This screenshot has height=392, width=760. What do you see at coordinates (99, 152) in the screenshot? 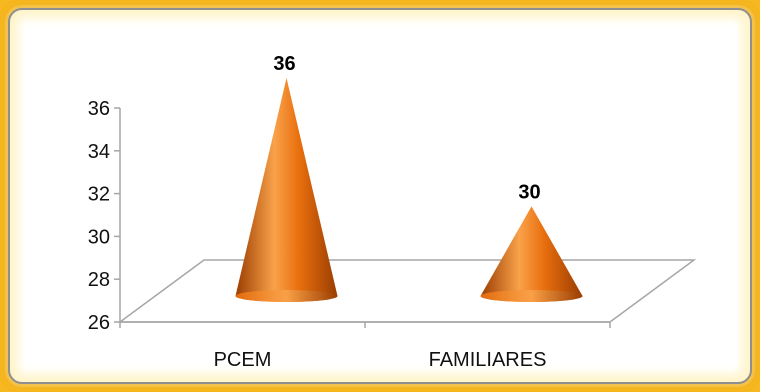
I see `y-tick-label: 34` at bounding box center [99, 152].